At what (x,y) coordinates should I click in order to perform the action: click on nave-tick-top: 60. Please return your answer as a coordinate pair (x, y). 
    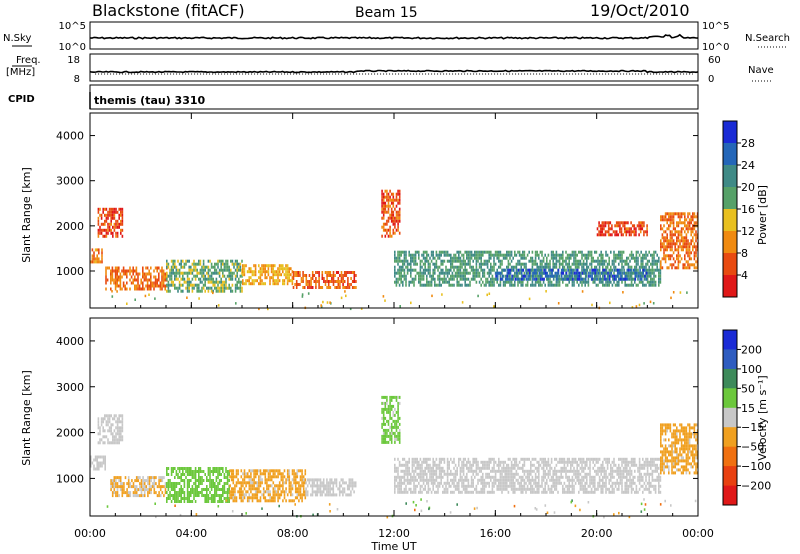
    Looking at the image, I should click on (714, 60).